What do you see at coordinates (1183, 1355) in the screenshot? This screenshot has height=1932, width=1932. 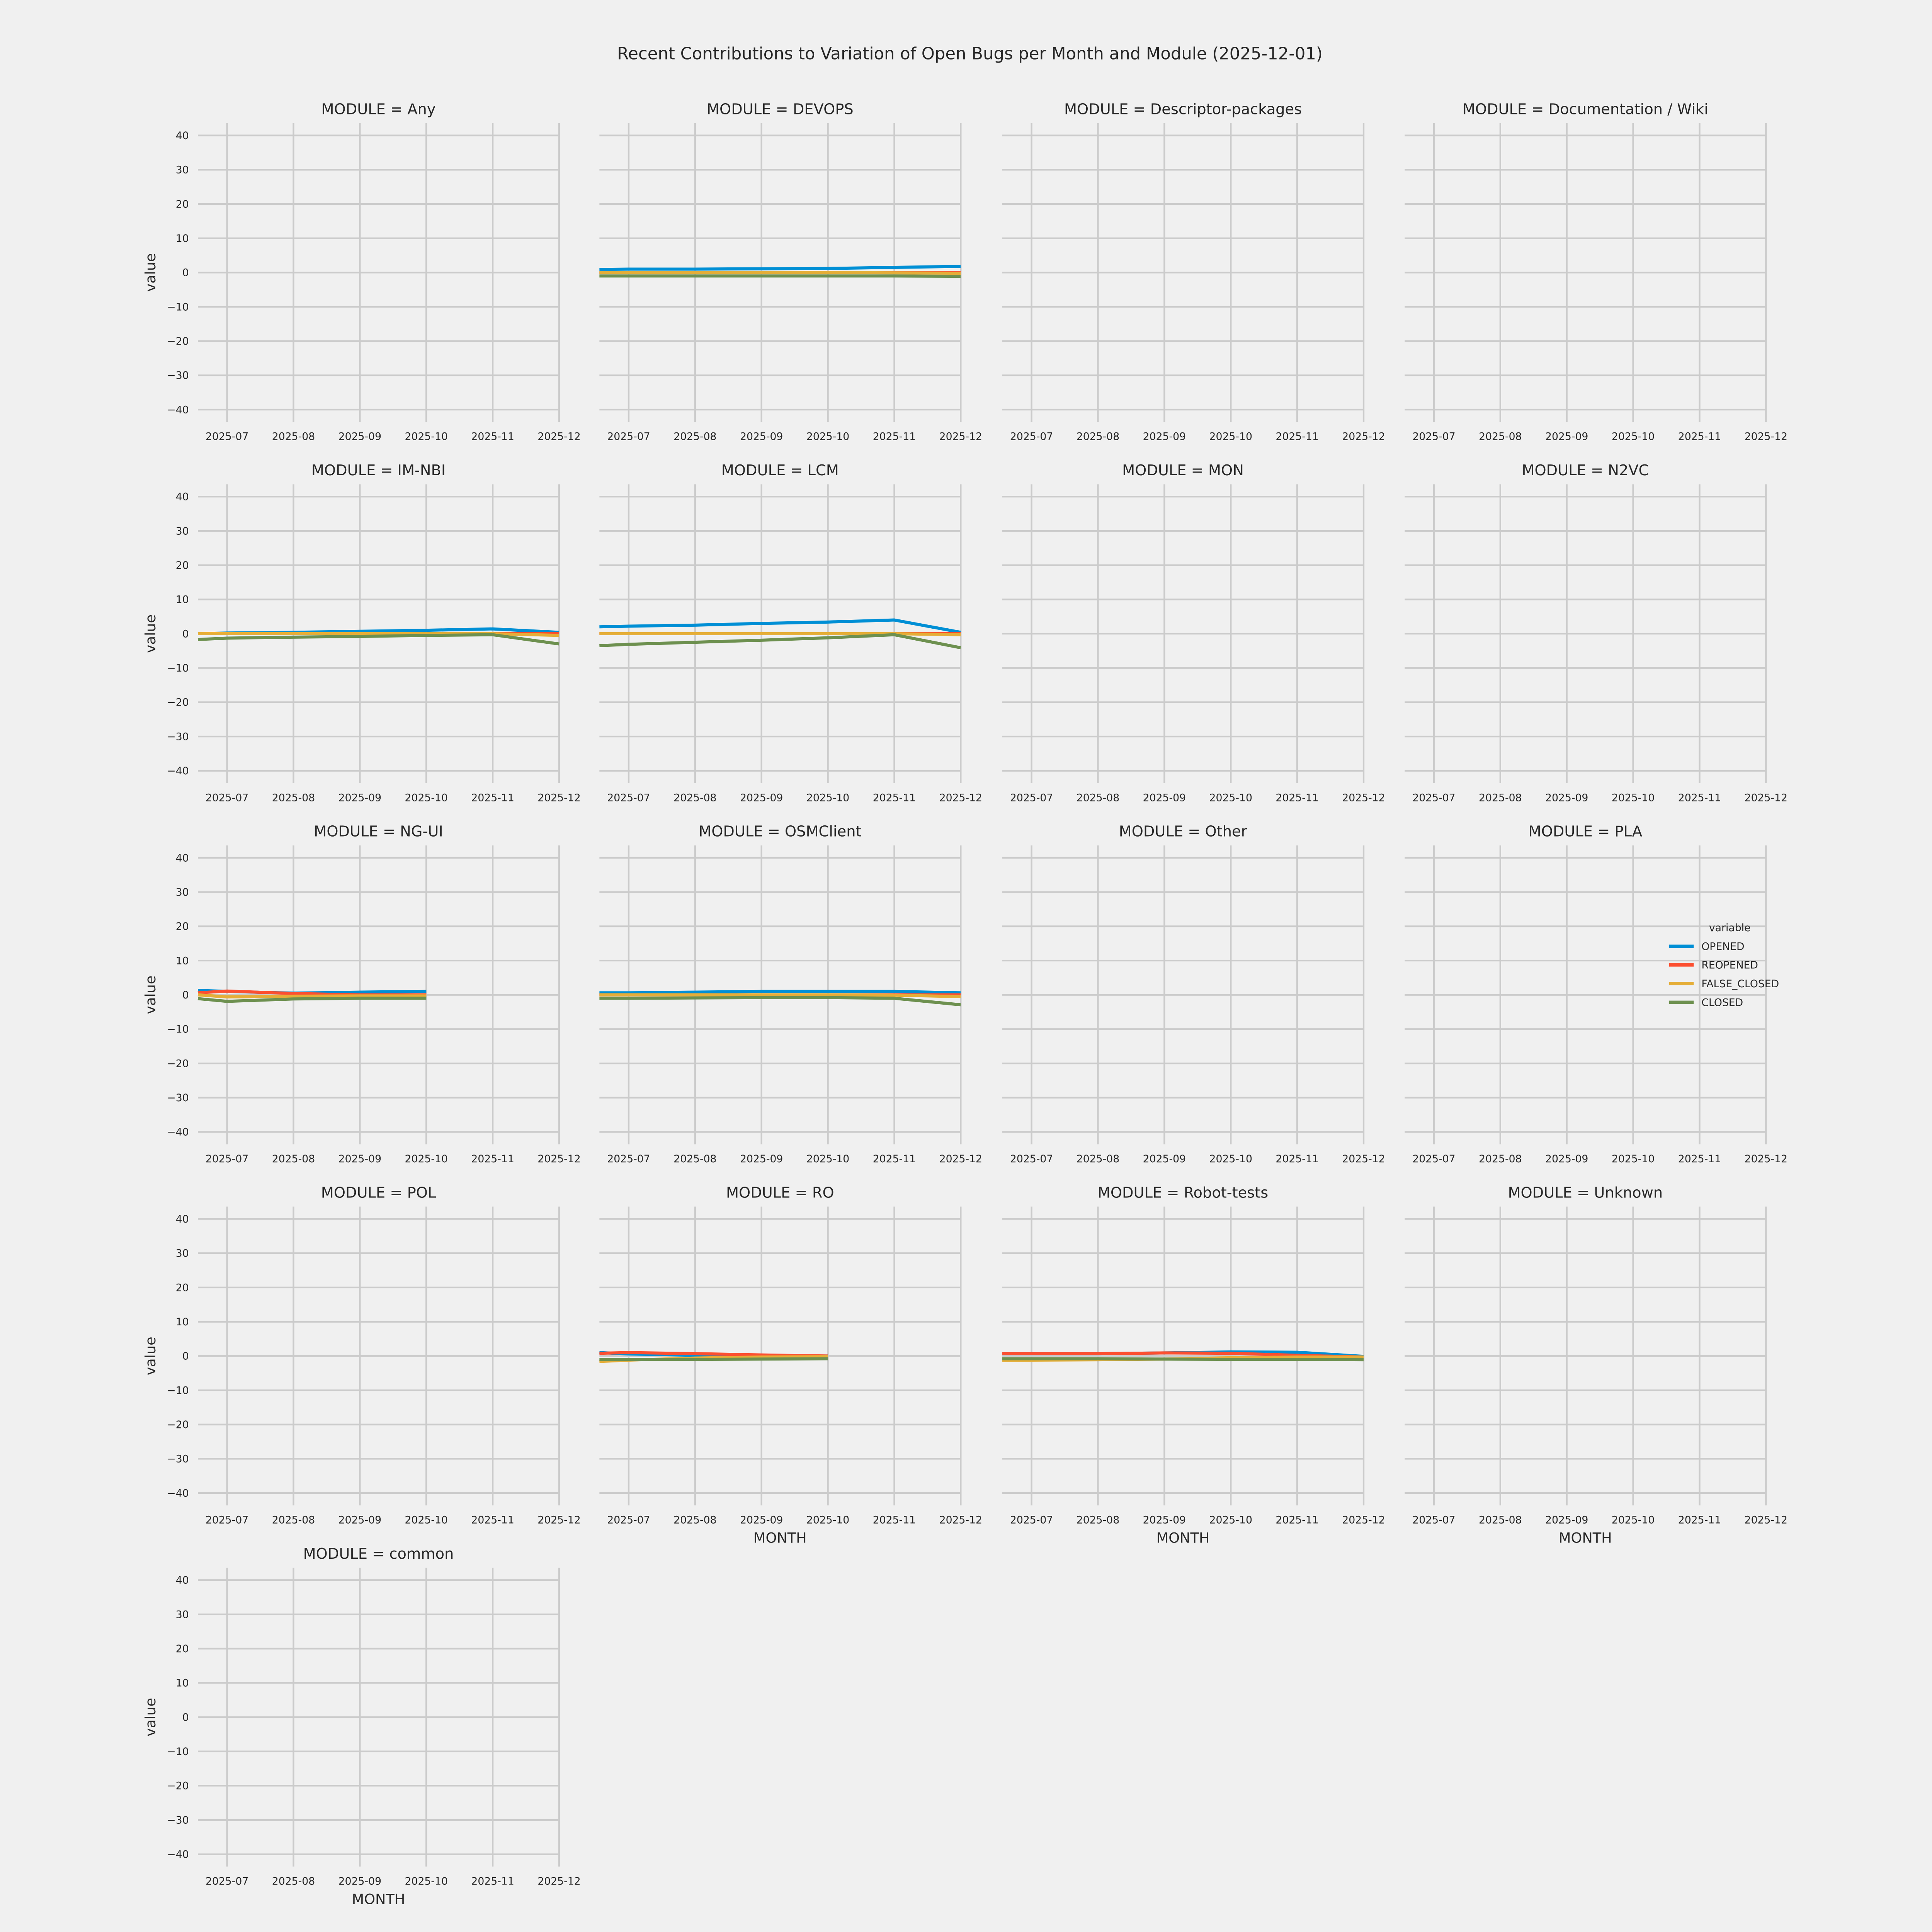 I see `series-line-reopened` at bounding box center [1183, 1355].